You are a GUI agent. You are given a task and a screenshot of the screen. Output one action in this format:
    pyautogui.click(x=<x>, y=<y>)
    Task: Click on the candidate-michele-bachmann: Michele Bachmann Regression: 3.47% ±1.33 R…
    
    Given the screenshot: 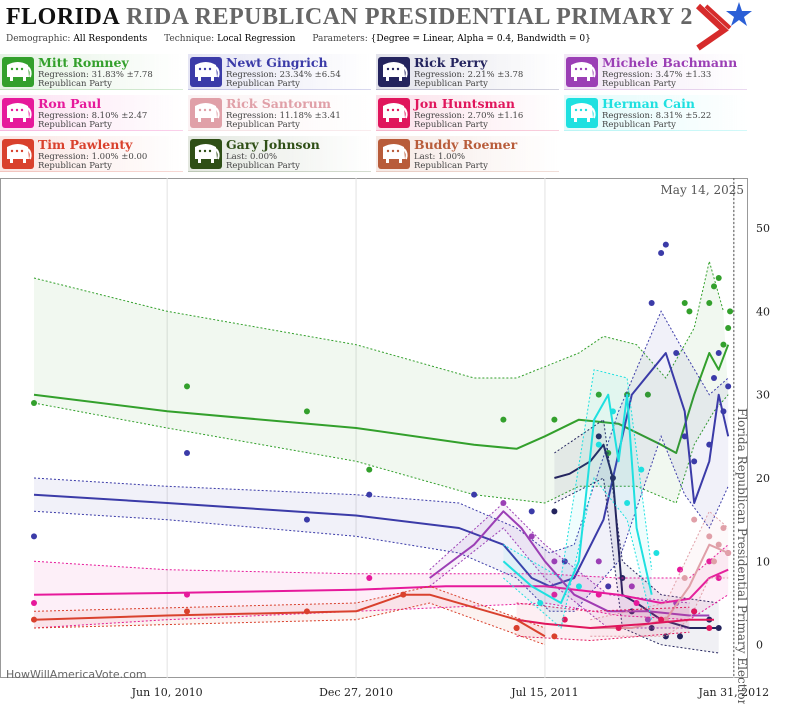 What is the action you would take?
    pyautogui.click(x=655, y=72)
    